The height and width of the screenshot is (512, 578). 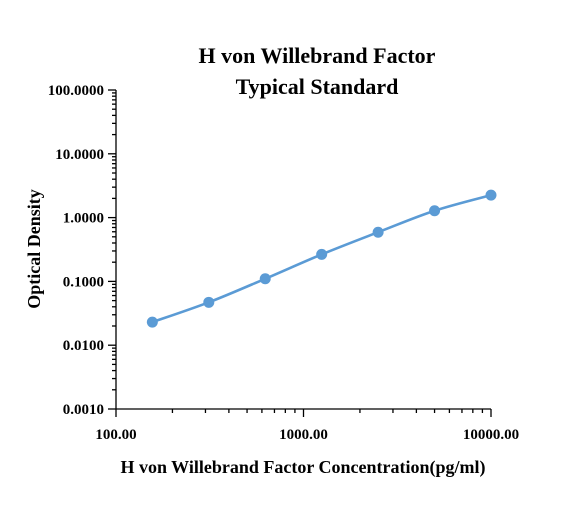 What do you see at coordinates (82, 250) in the screenshot?
I see `y-axis: 100.0000 10.0000 1.0000 0.1000 0.0100 0.0010` at bounding box center [82, 250].